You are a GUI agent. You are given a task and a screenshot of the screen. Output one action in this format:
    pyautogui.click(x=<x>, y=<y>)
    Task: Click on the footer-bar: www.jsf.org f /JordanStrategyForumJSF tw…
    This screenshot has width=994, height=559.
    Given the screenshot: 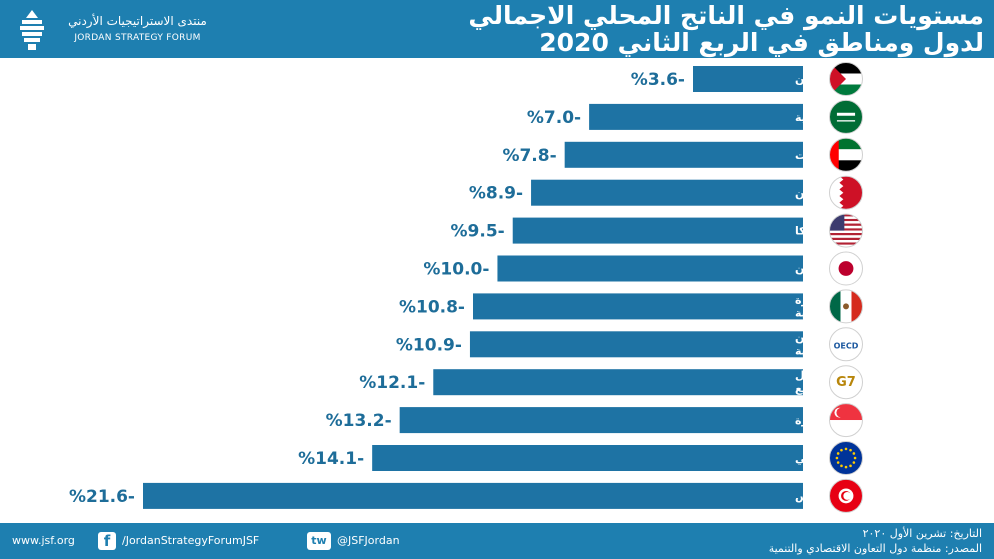 What is the action you would take?
    pyautogui.click(x=497, y=541)
    